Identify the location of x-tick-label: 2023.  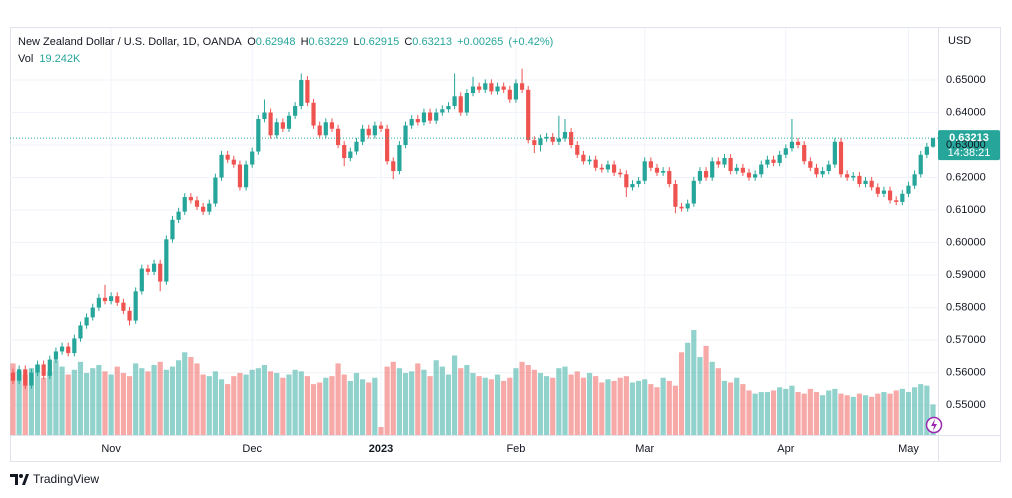
(381, 449).